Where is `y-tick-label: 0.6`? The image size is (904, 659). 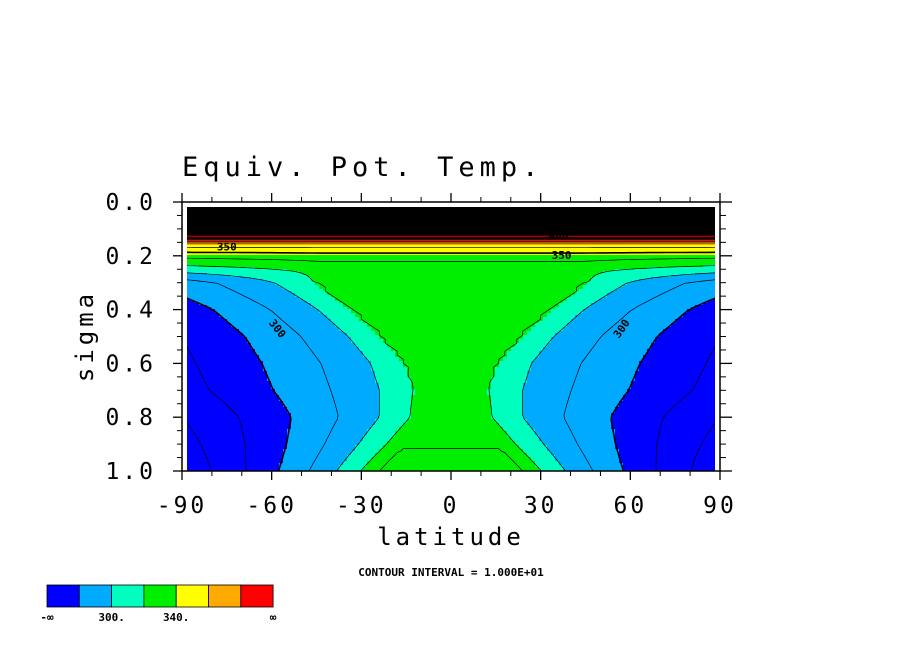 y-tick-label: 0.6 is located at coordinates (130, 364).